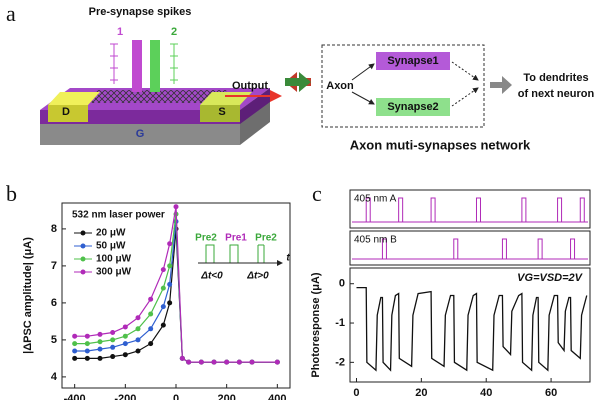 Image resolution: width=600 pixels, height=400 pixels. Describe the element at coordinates (211, 276) in the screenshot. I see `inset-label: Δt<0` at that location.